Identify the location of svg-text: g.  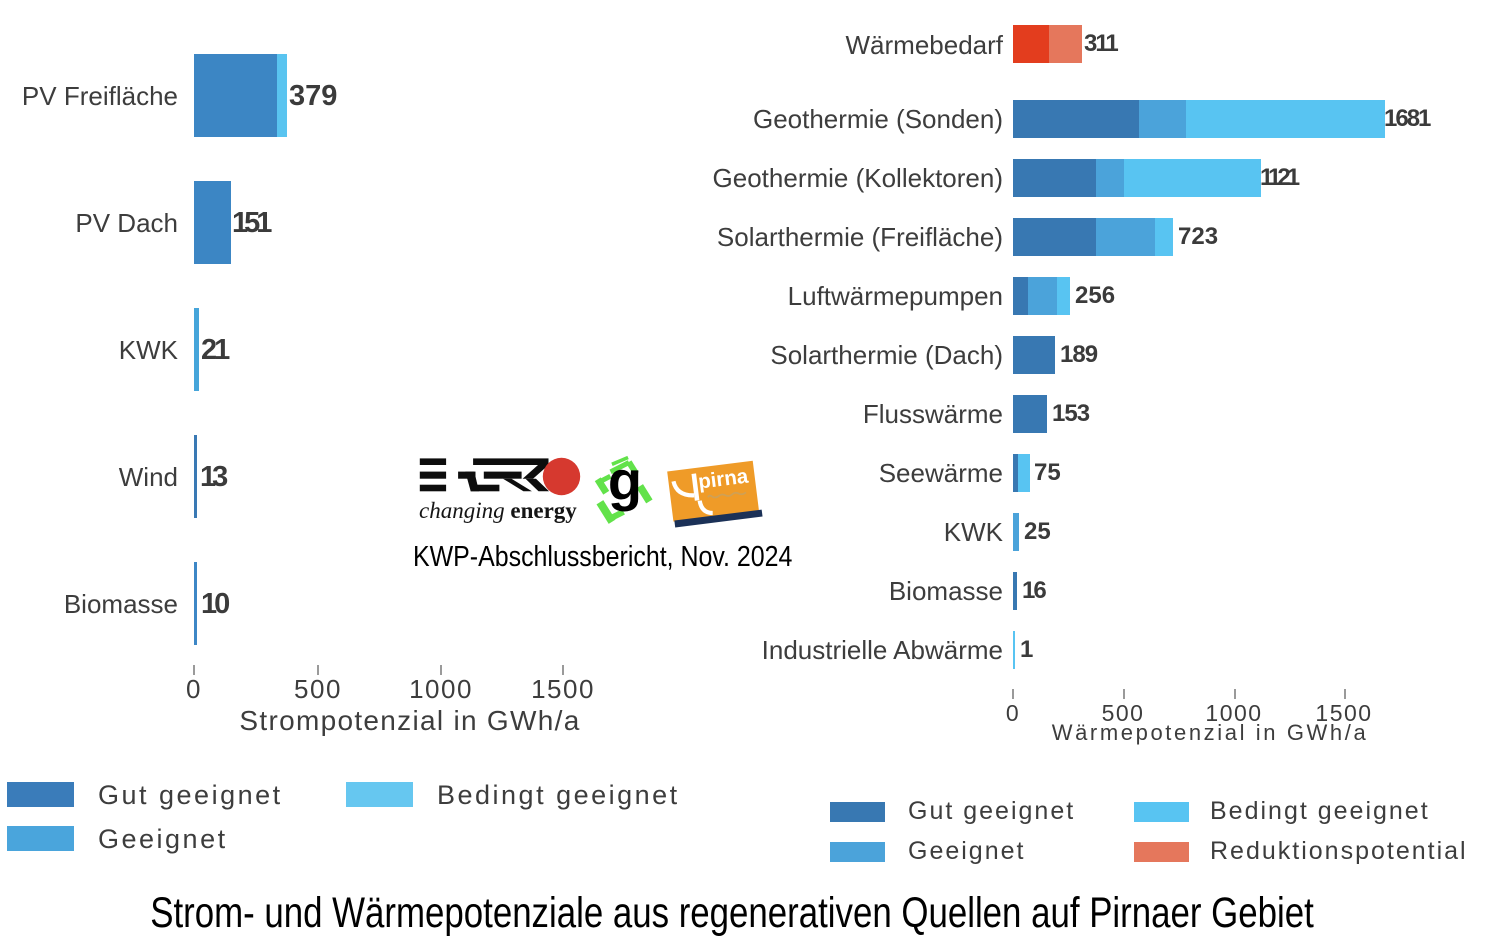
(625, 480).